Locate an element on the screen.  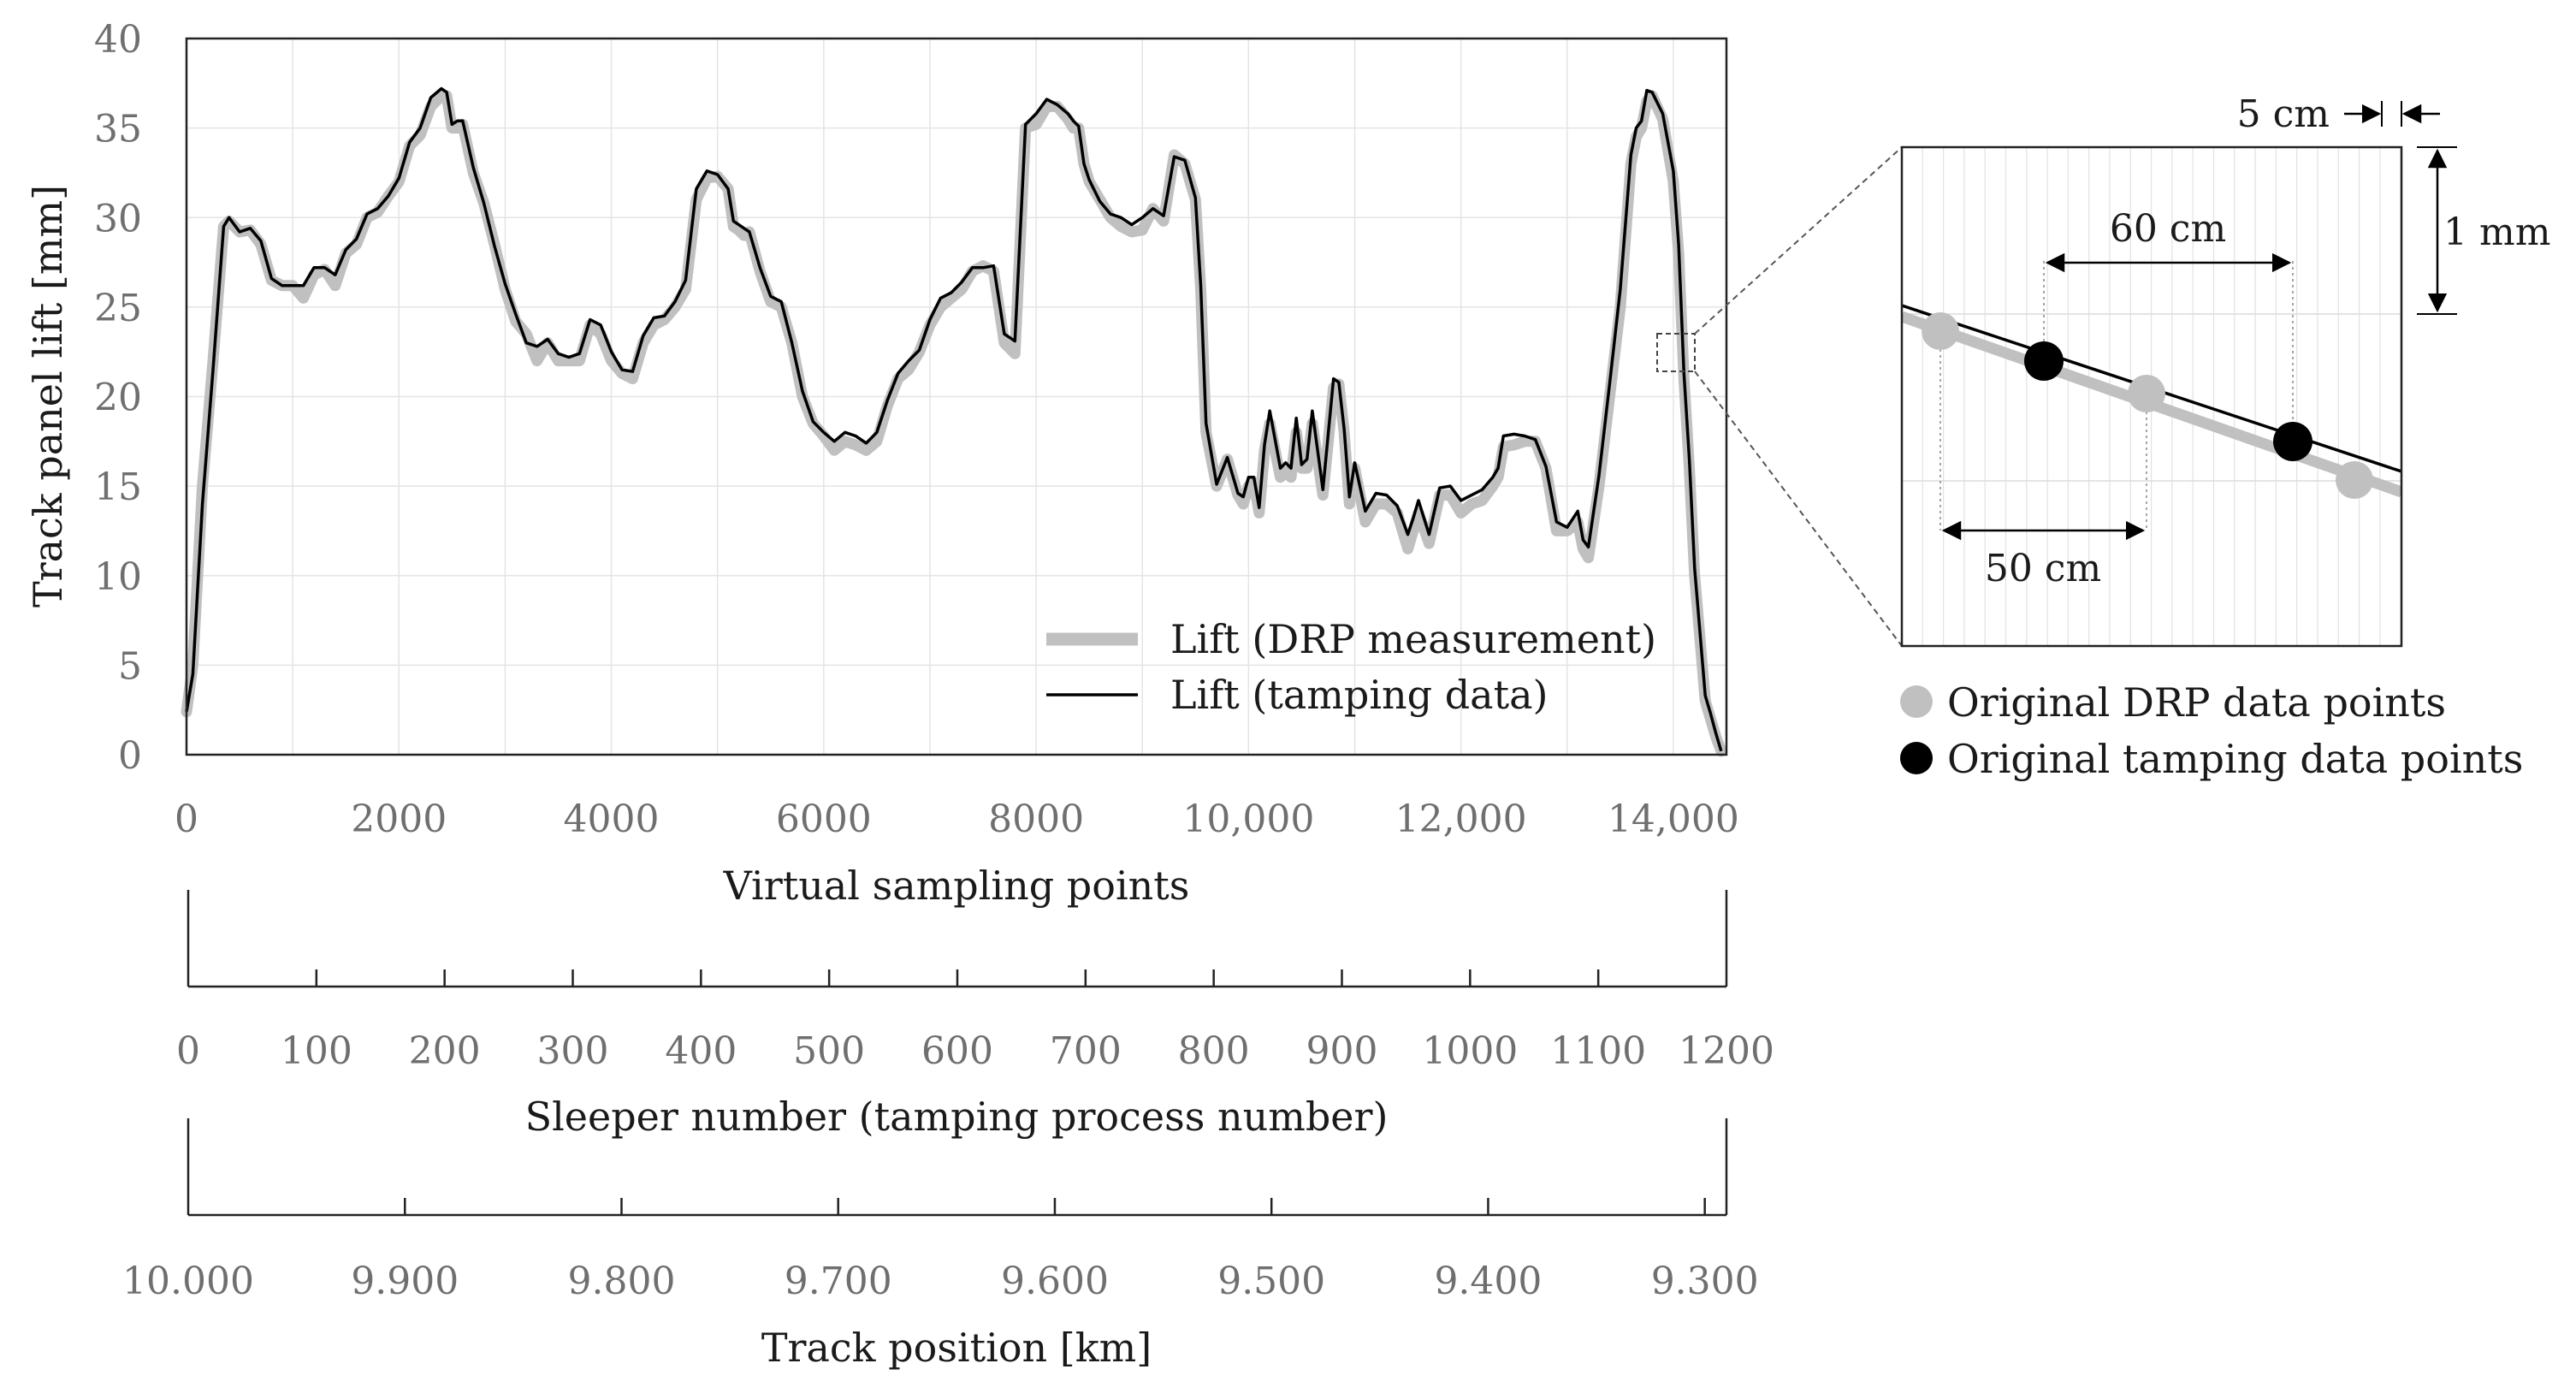
zoom-connector-top is located at coordinates (1798, 241).